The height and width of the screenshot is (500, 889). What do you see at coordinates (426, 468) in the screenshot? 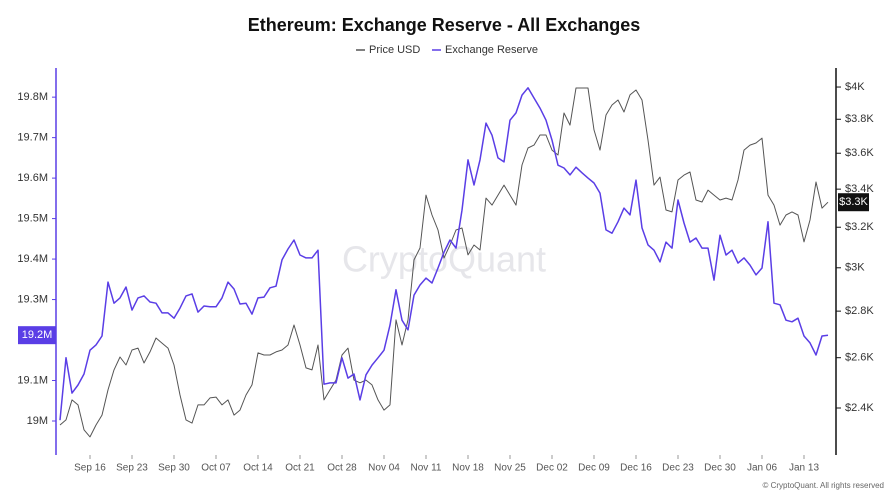
I see `x-tick-label: Nov 11` at bounding box center [426, 468].